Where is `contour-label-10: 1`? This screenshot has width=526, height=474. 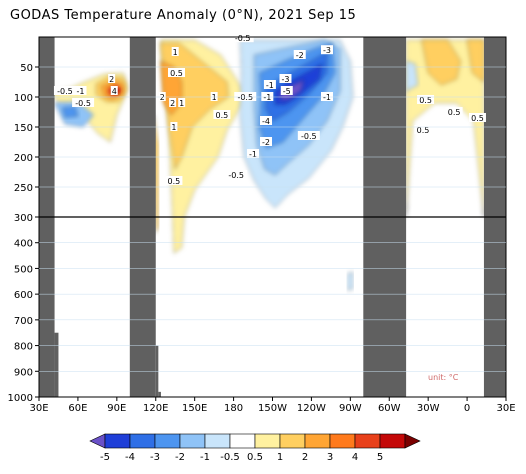 contour-label-10: 1 is located at coordinates (173, 127).